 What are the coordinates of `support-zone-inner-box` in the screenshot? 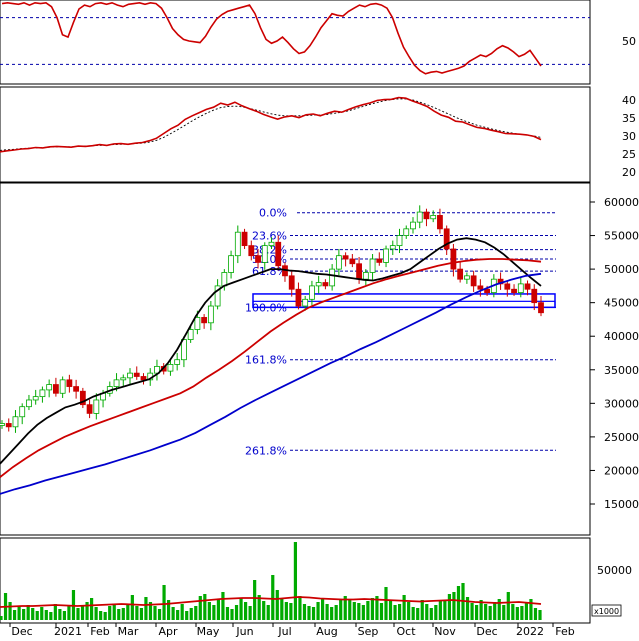 It's located at (404, 304).